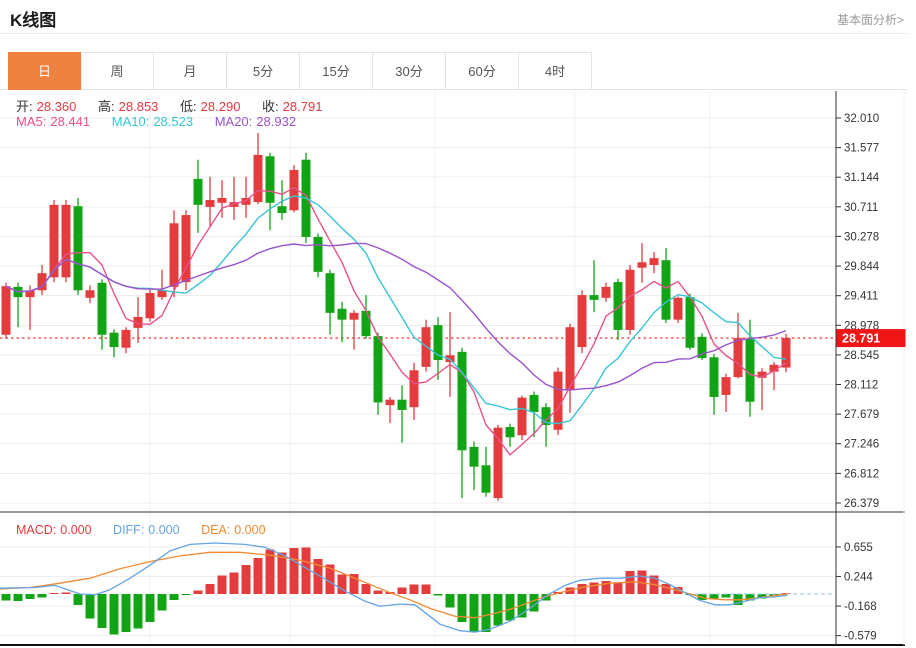 The height and width of the screenshot is (648, 916). What do you see at coordinates (336, 71) in the screenshot?
I see `tab-15min: 15分` at bounding box center [336, 71].